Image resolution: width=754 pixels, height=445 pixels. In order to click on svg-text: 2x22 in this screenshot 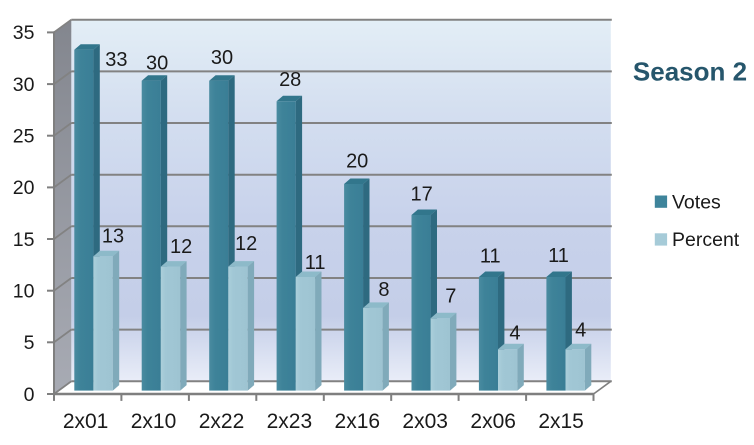, I will do `click(222, 421)`.